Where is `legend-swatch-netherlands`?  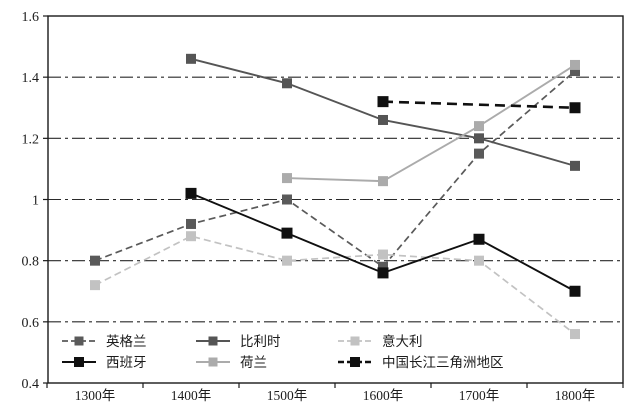
legend-swatch-netherlands is located at coordinates (213, 362).